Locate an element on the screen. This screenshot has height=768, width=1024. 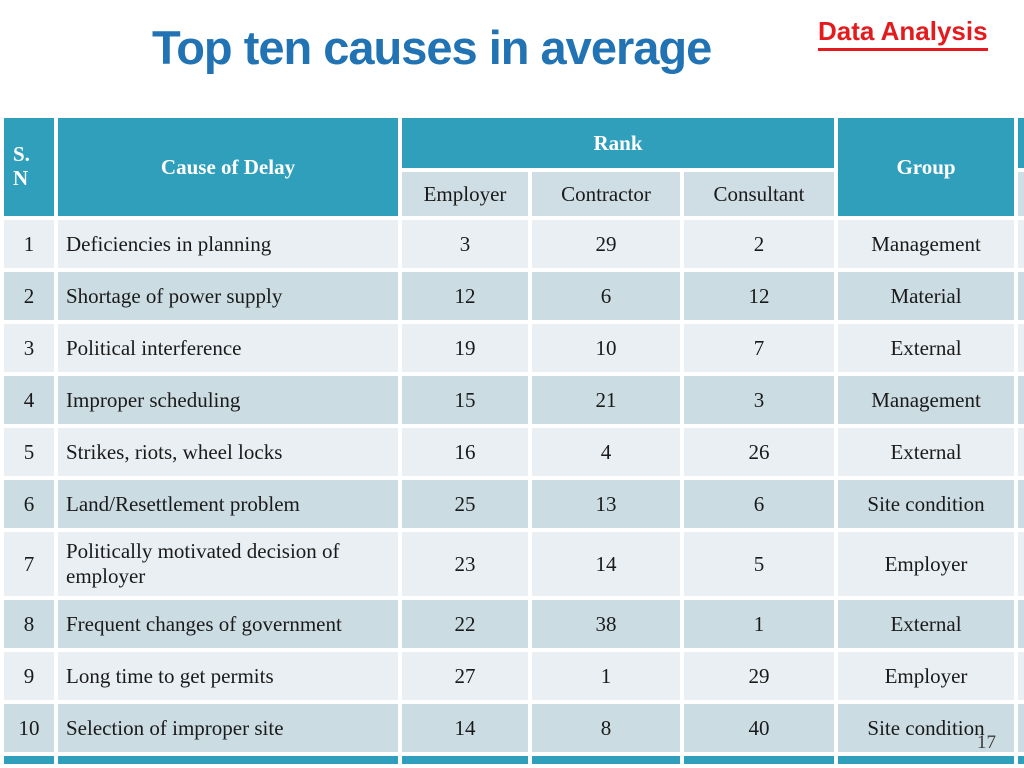
rank-contractor-cell: 38 is located at coordinates (606, 624).